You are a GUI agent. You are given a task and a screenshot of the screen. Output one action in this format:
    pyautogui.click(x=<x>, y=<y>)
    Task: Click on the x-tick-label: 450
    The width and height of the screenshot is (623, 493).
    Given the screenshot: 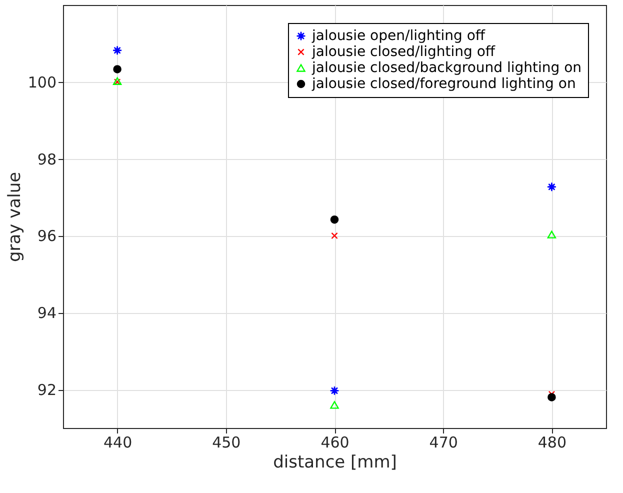 What is the action you would take?
    pyautogui.click(x=226, y=443)
    